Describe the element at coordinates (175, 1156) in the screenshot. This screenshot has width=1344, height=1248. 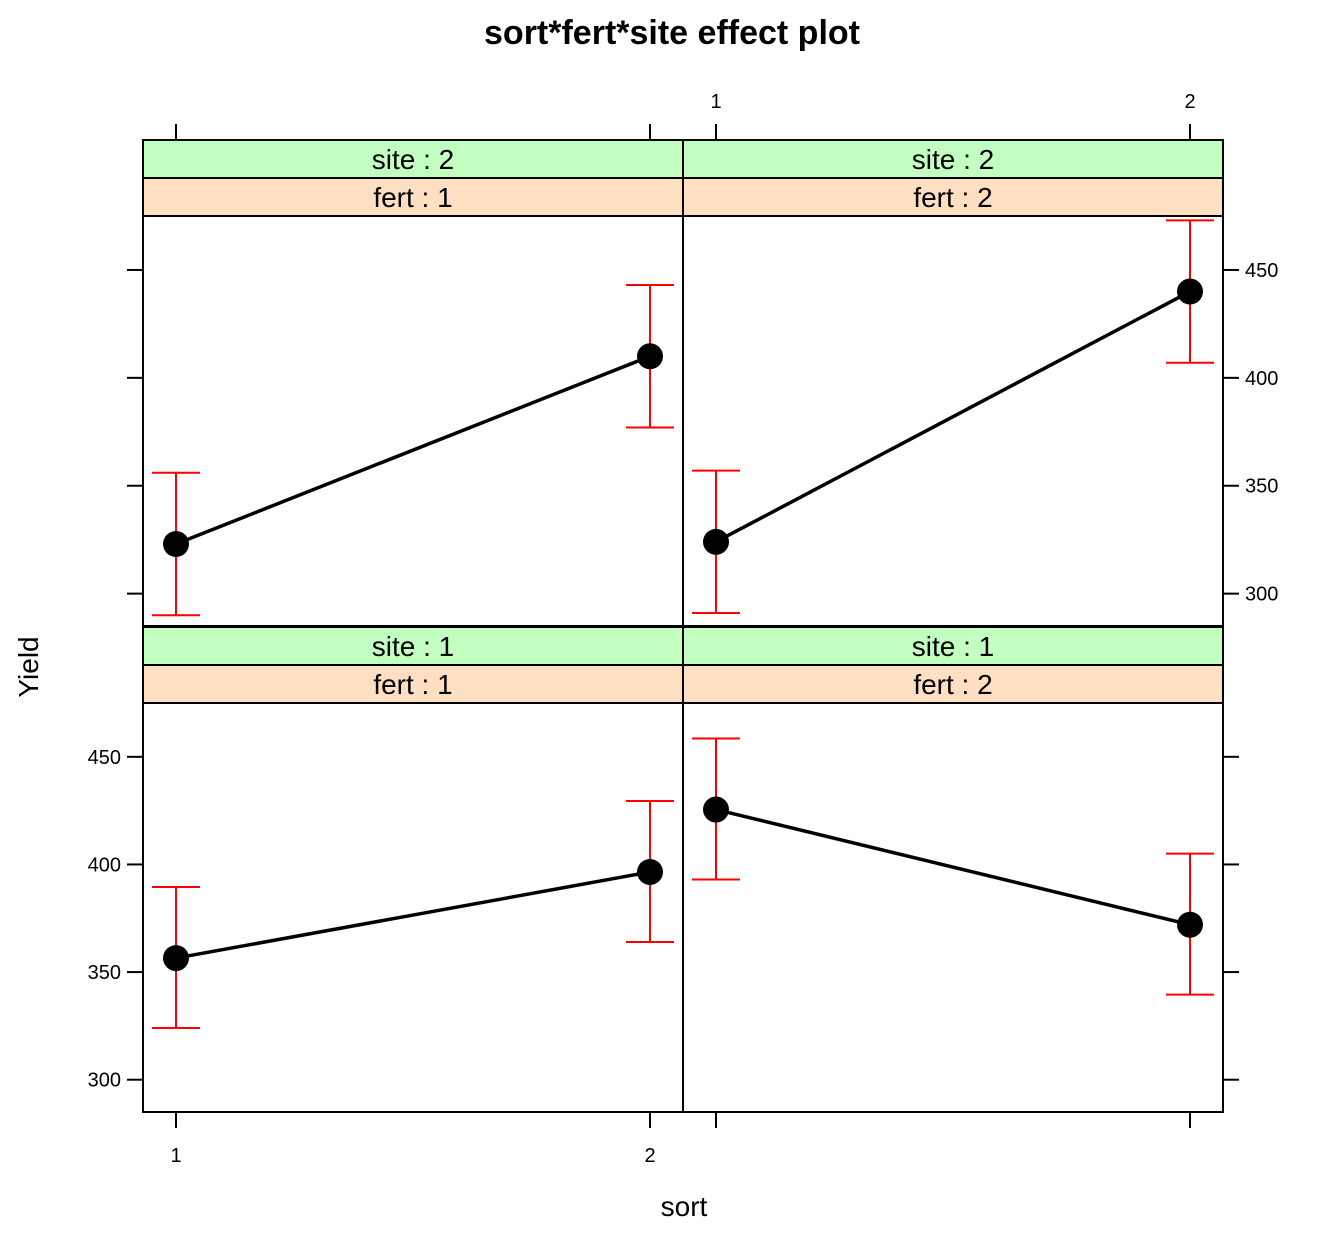
I see `x-tick-label-bottom-1: 1` at that location.